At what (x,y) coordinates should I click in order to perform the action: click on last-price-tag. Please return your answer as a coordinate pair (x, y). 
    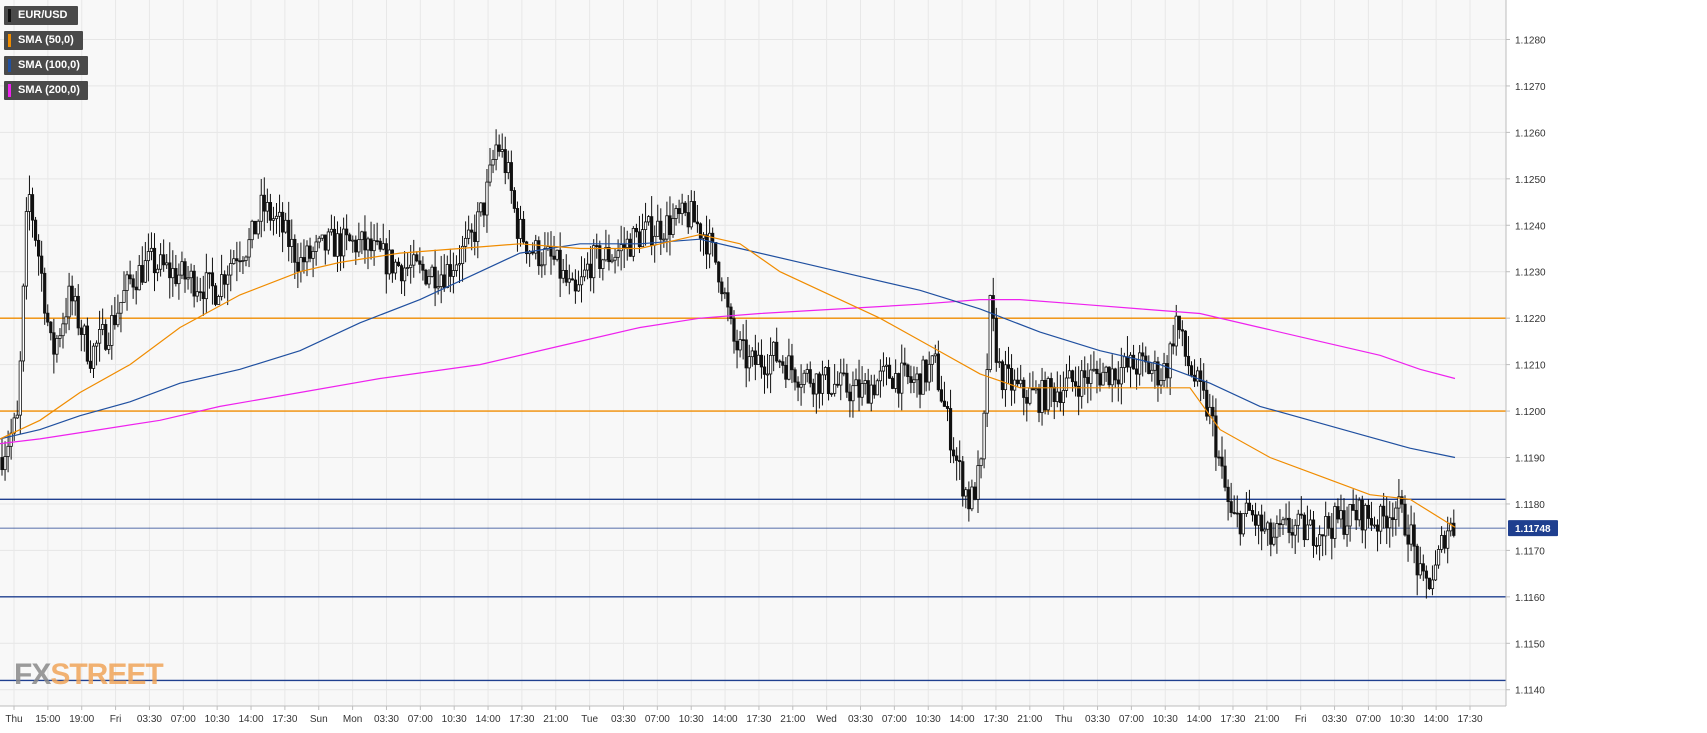
    Looking at the image, I should click on (1533, 528).